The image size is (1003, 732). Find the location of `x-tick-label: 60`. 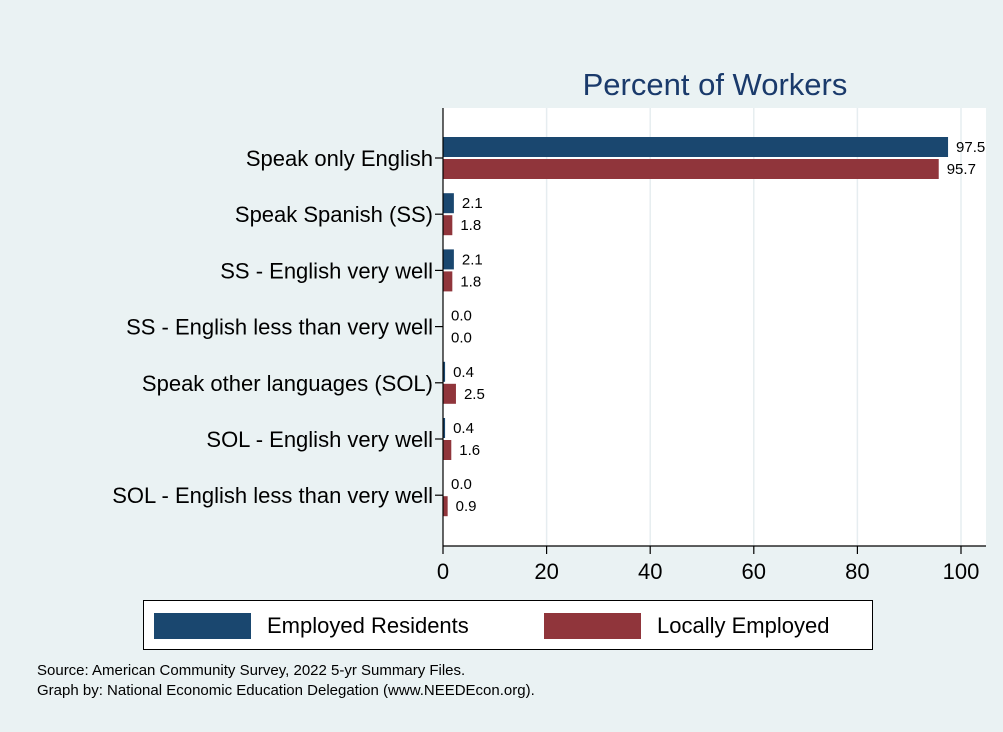

x-tick-label: 60 is located at coordinates (754, 571).